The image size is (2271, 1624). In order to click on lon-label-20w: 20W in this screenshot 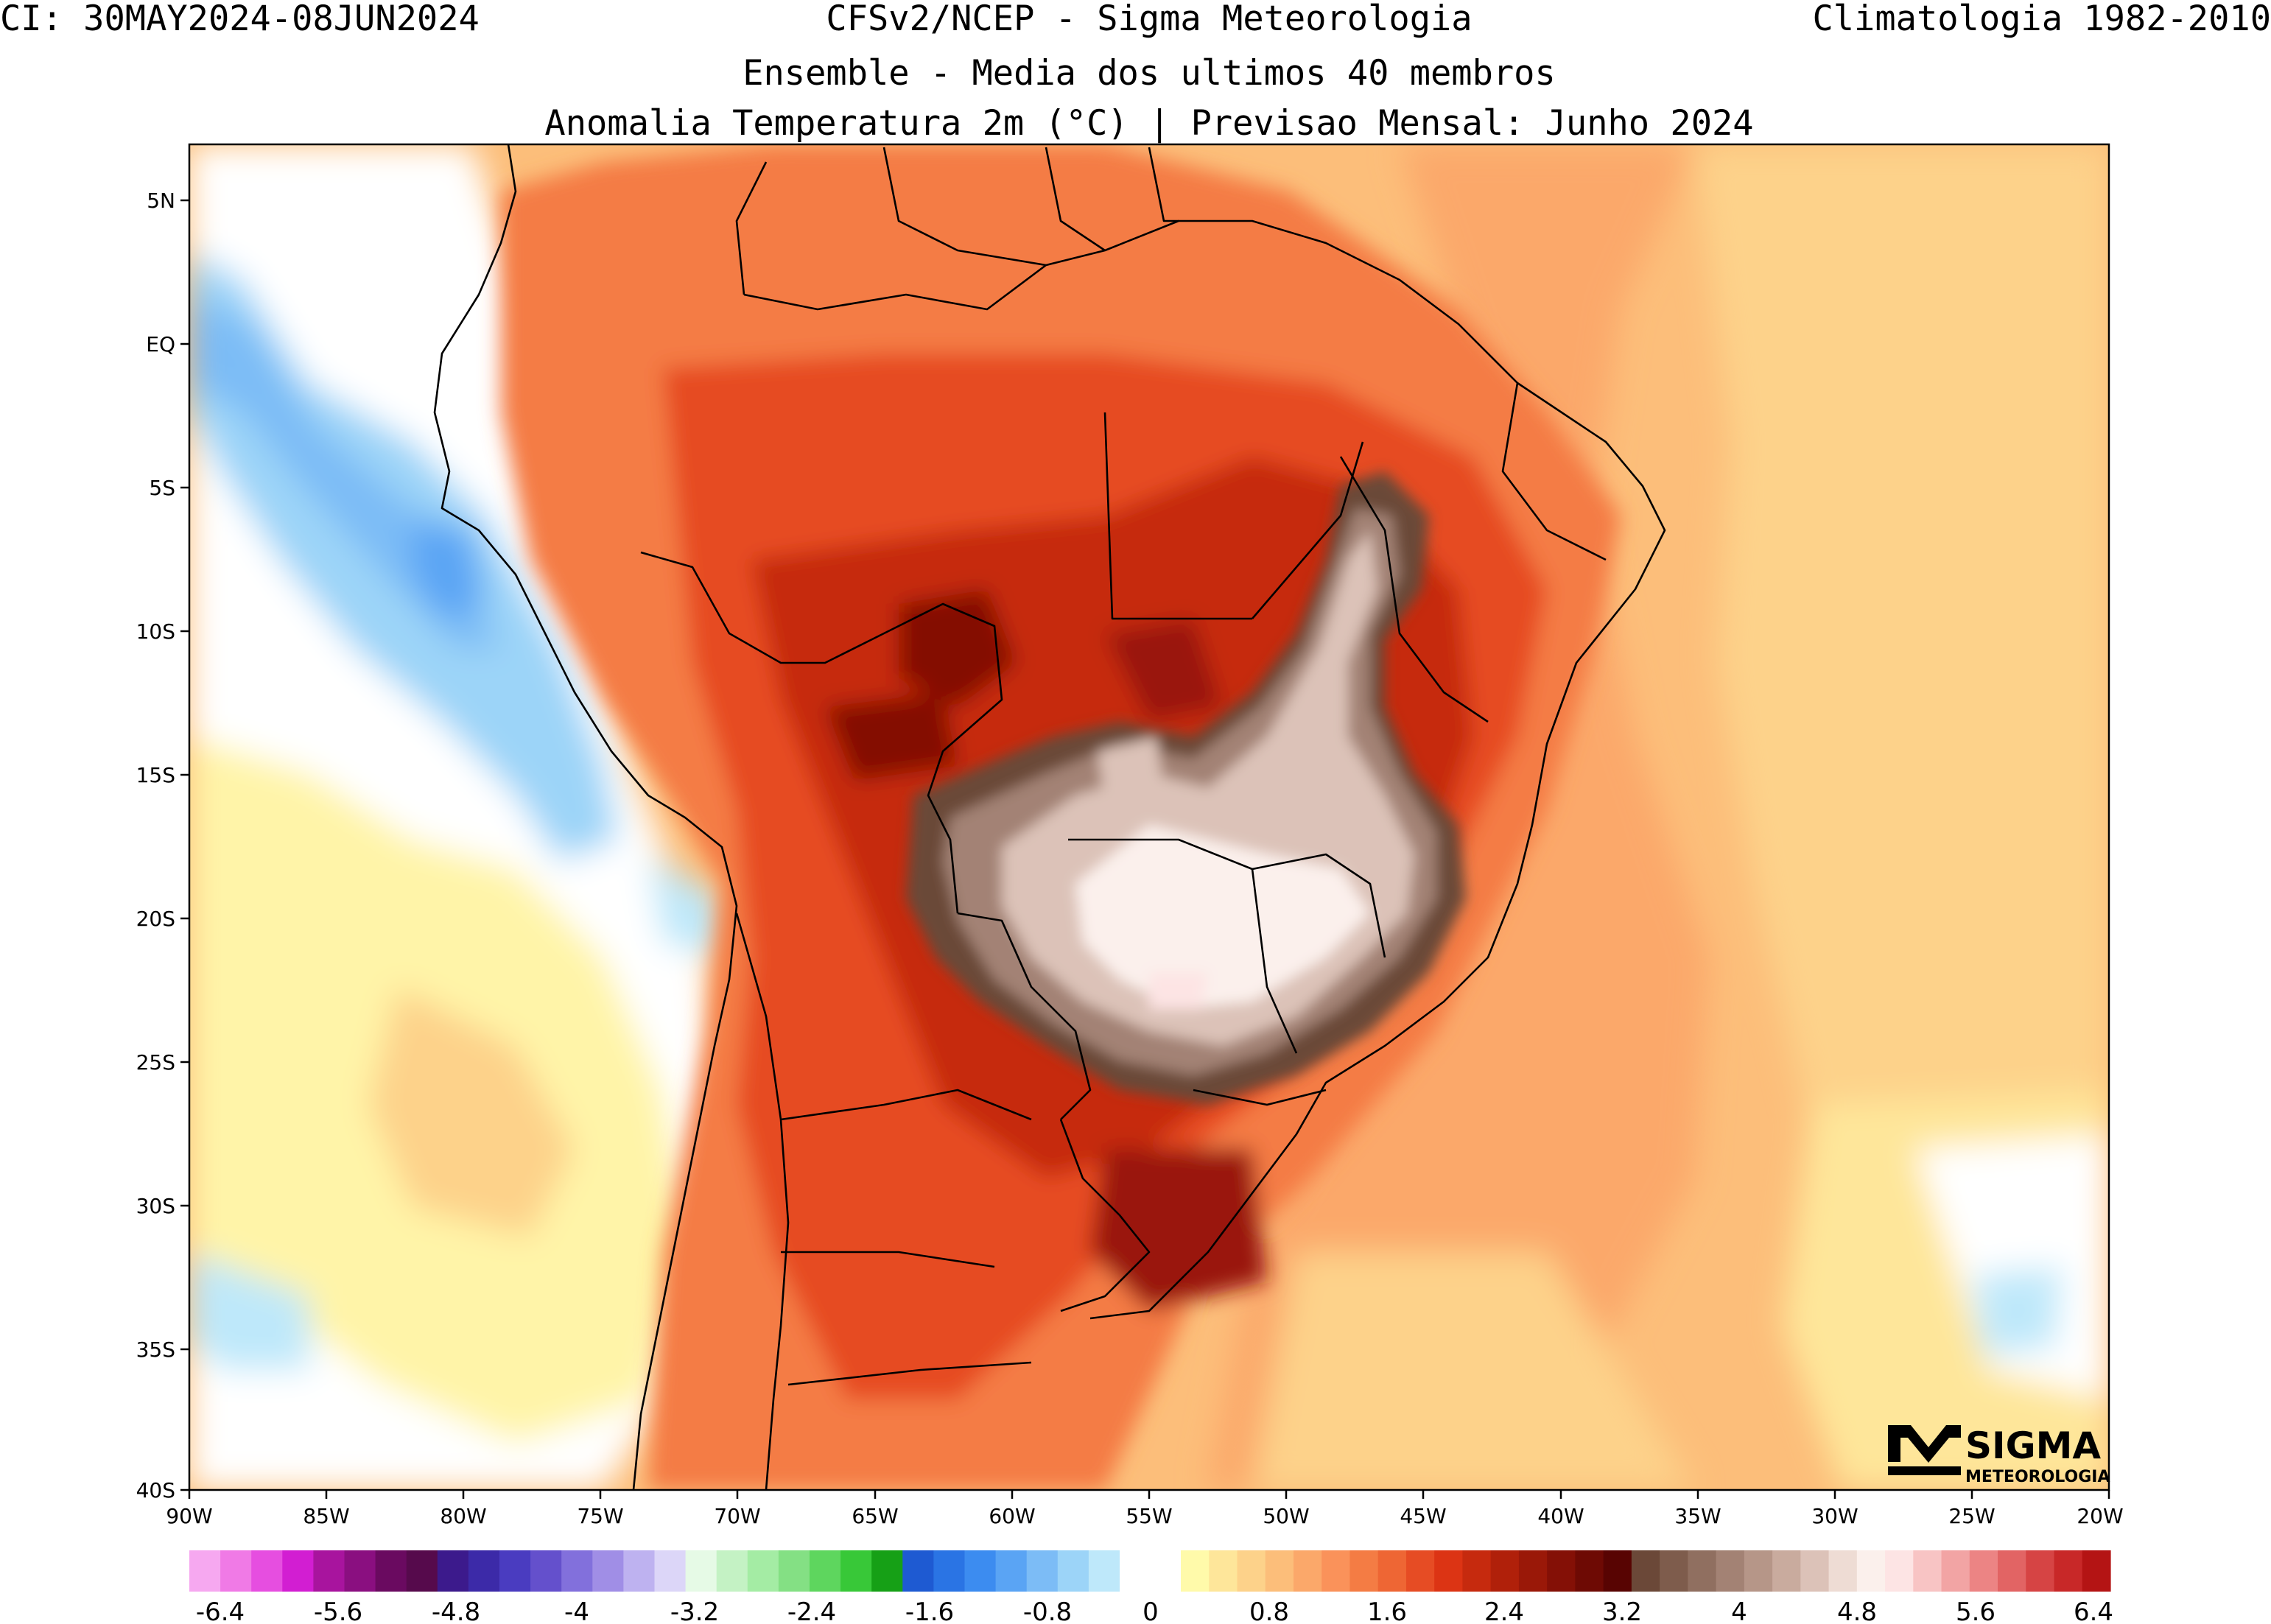, I will do `click(2100, 1516)`.